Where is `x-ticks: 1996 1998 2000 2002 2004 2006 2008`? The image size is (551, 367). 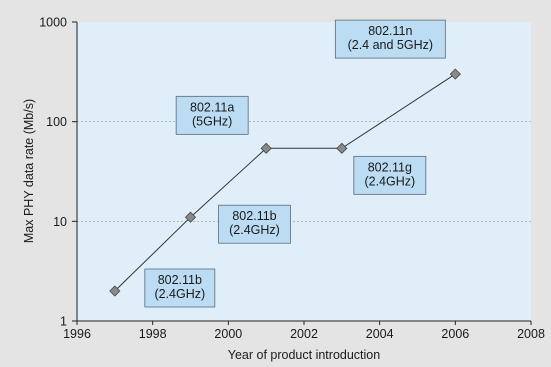
x-ticks: 1996 1998 2000 2002 2004 2006 2008 is located at coordinates (304, 331).